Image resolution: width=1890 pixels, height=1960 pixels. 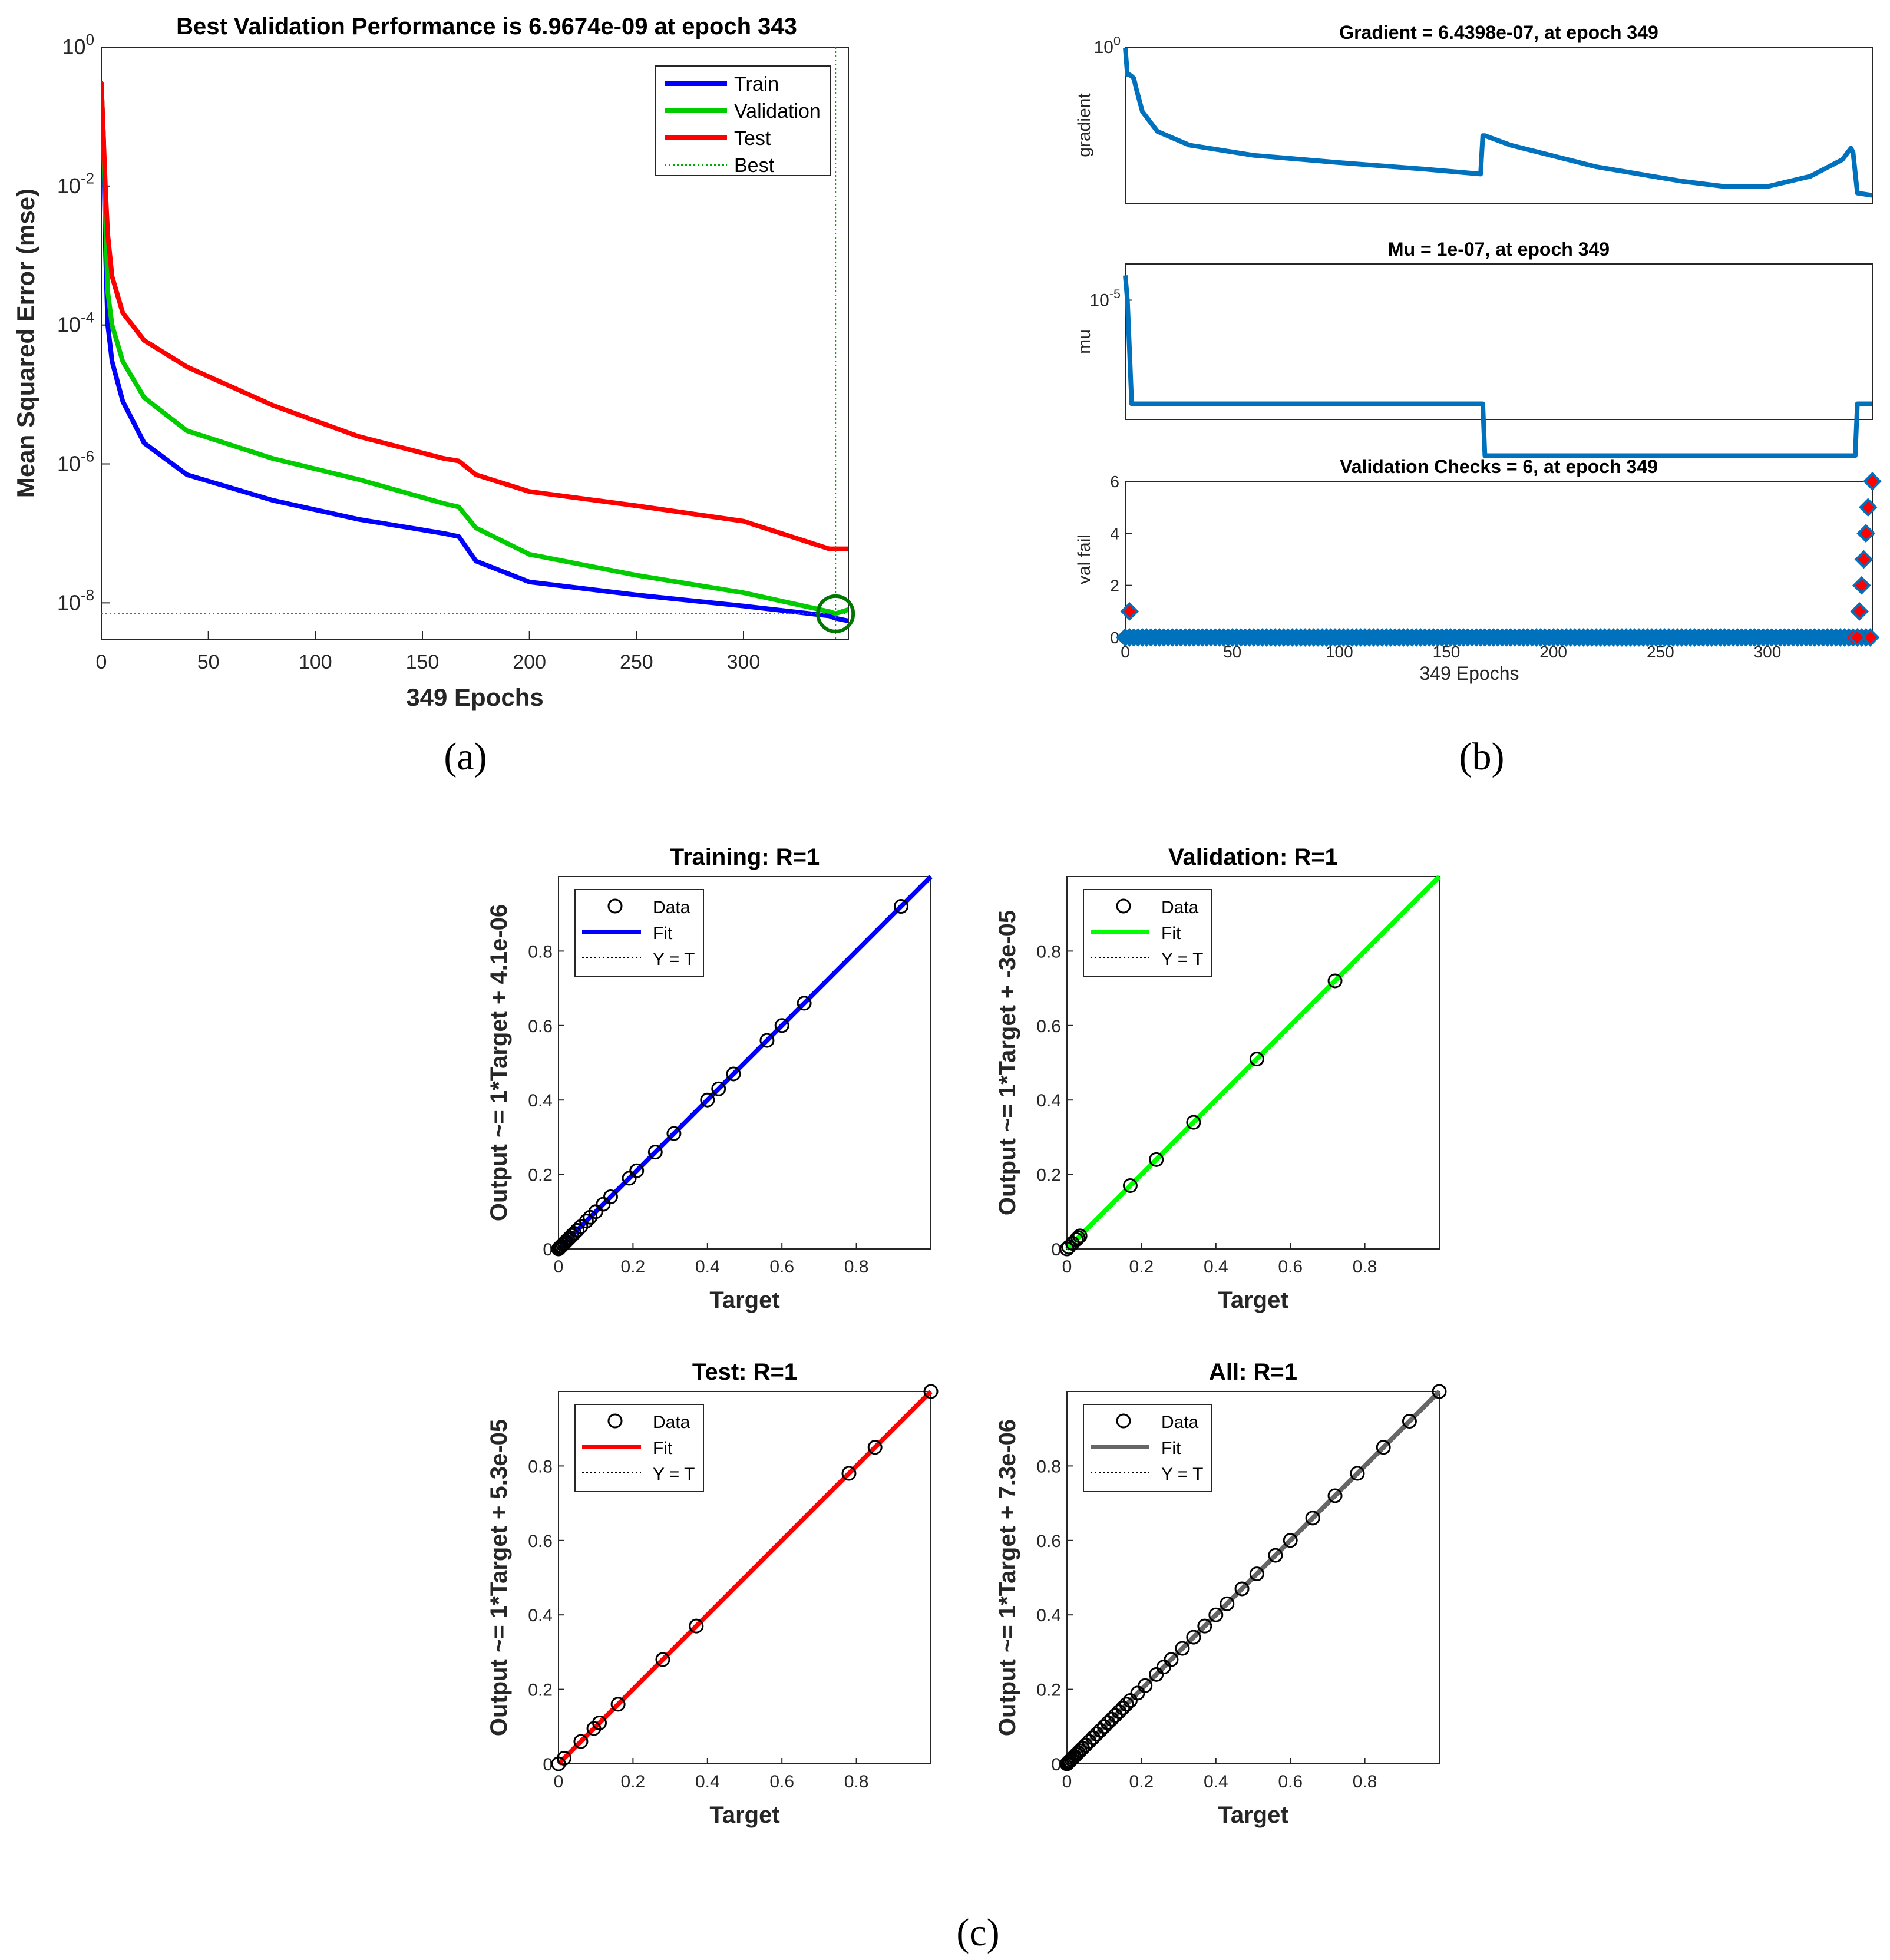 What do you see at coordinates (1499, 467) in the screenshot?
I see `chart-title: Validation Checks = 6, at epoch 349` at bounding box center [1499, 467].